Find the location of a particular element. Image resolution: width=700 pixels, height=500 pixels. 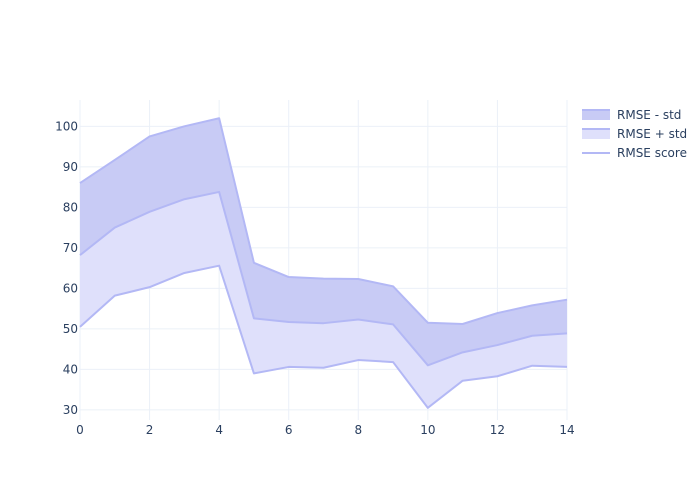

y-tick-label: 50 is located at coordinates (70, 329).